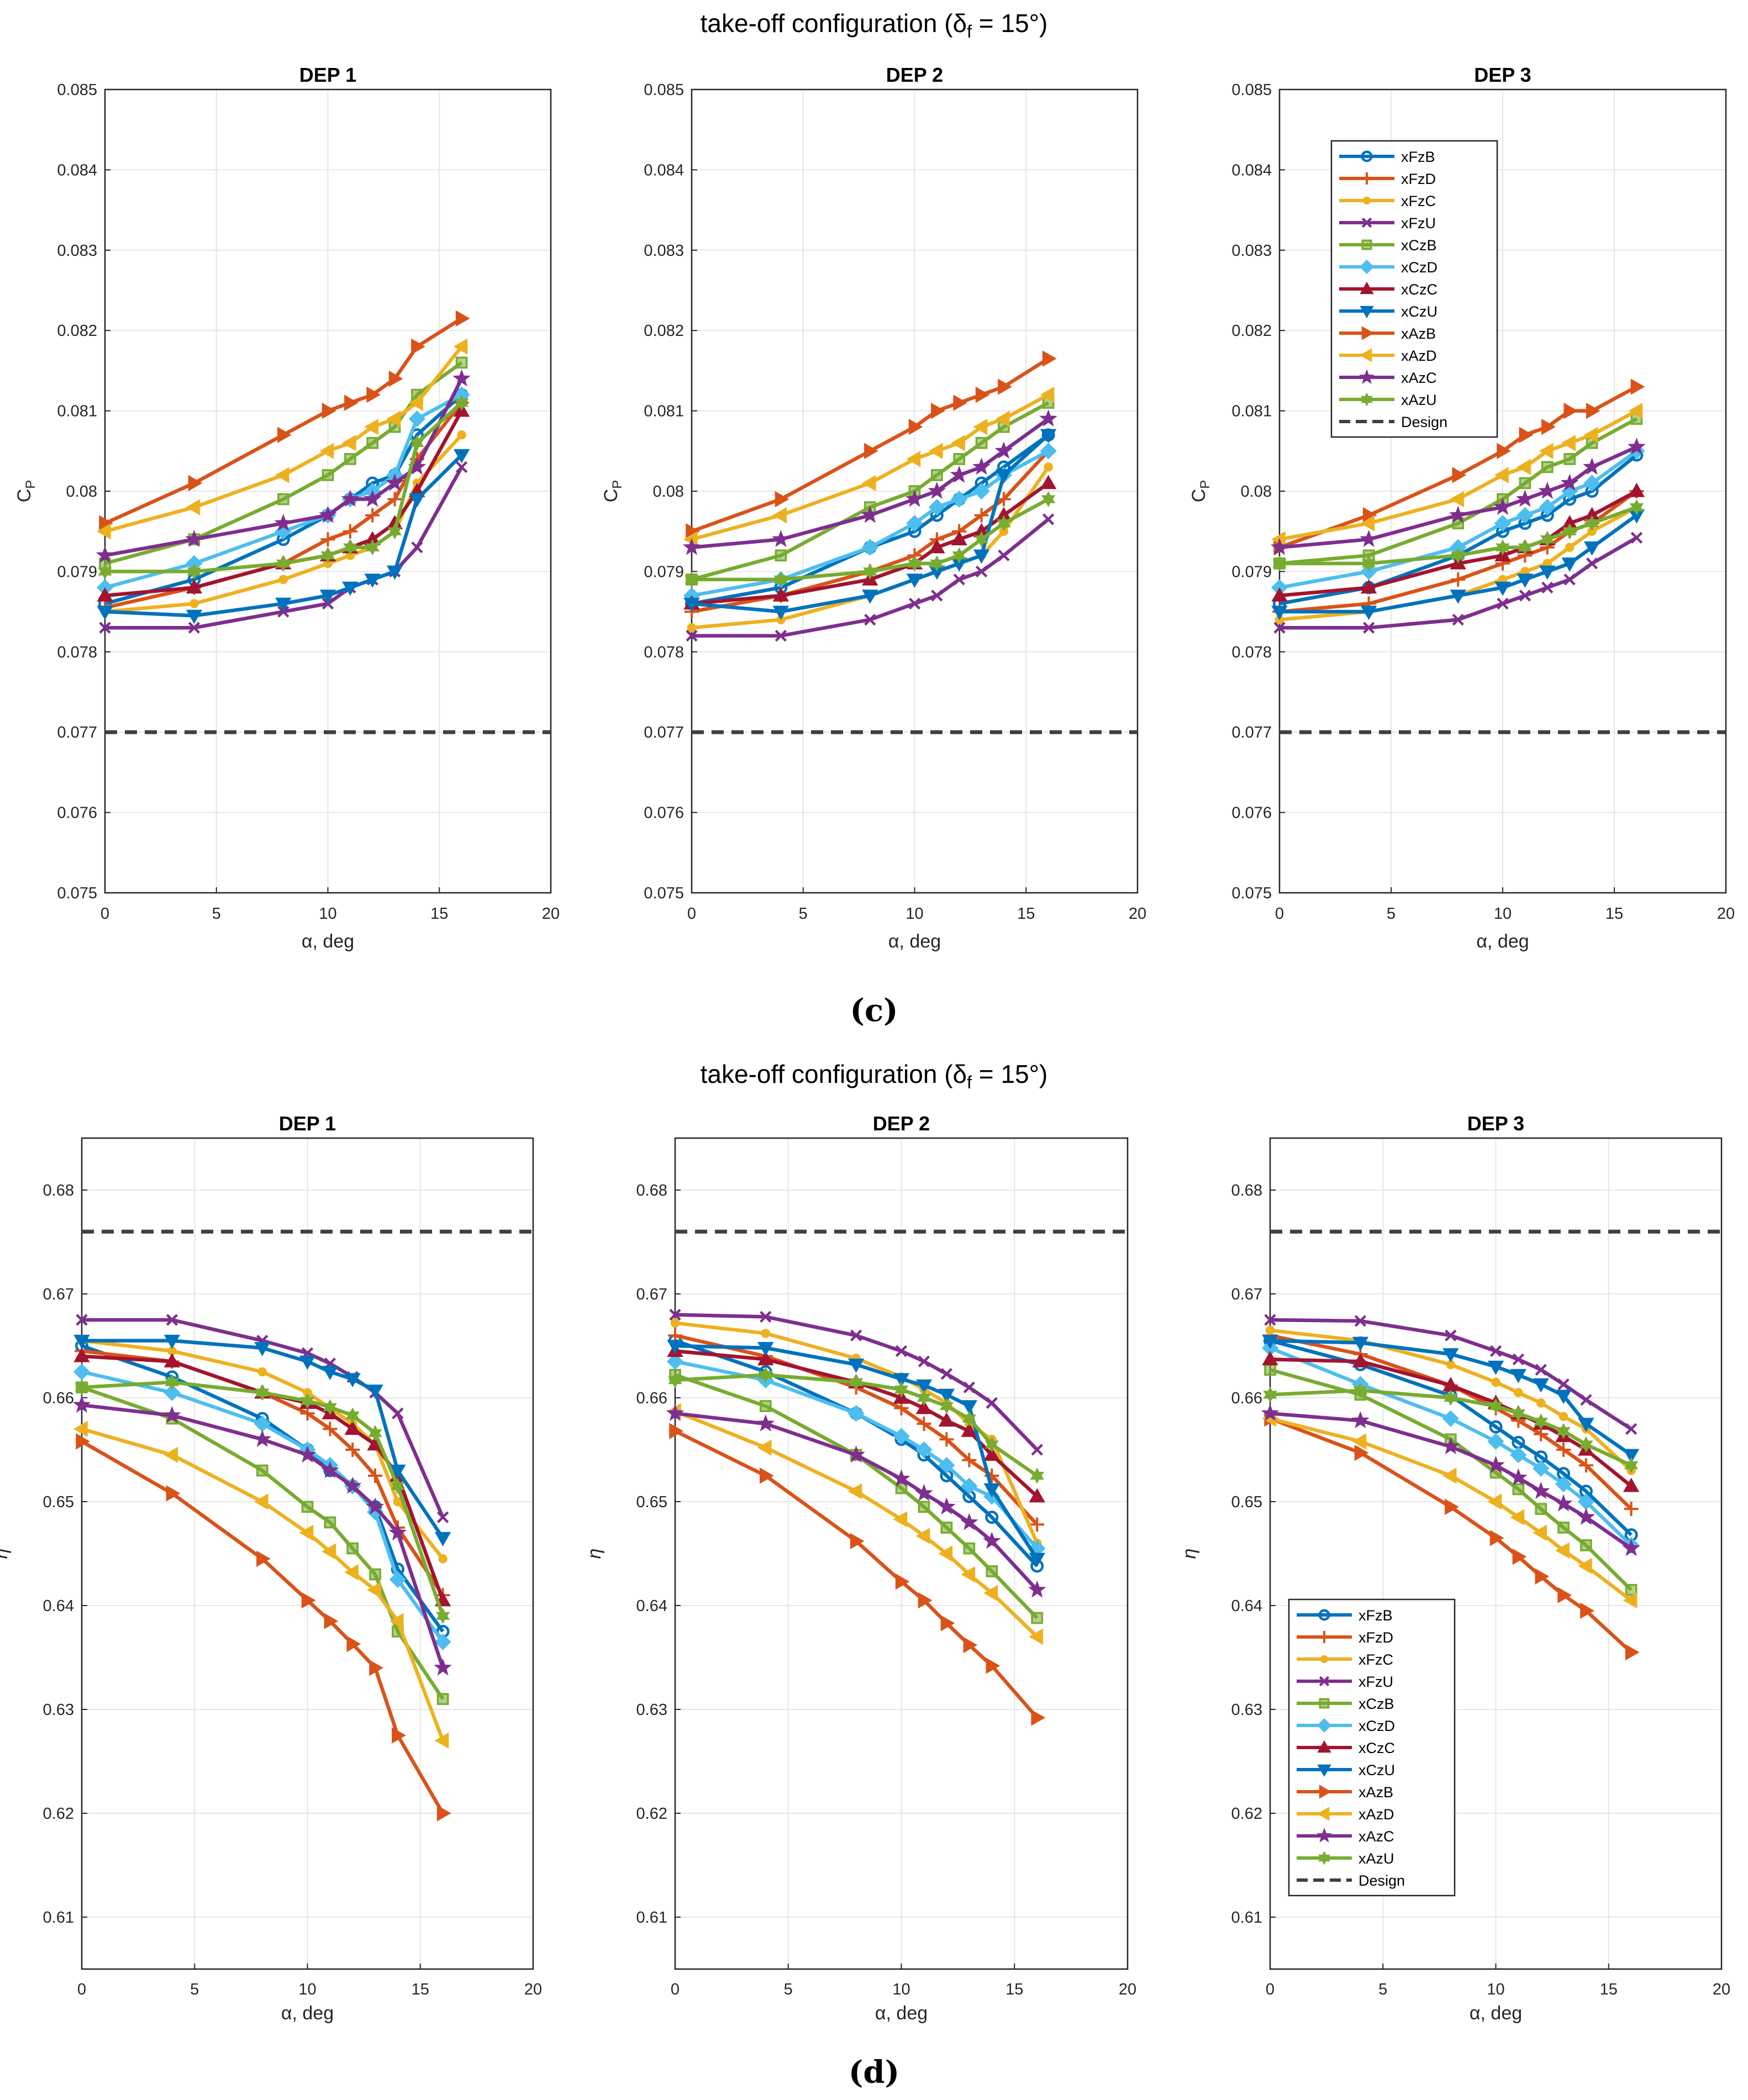  Describe the element at coordinates (803, 914) in the screenshot. I see `x-tick-label: 5` at that location.